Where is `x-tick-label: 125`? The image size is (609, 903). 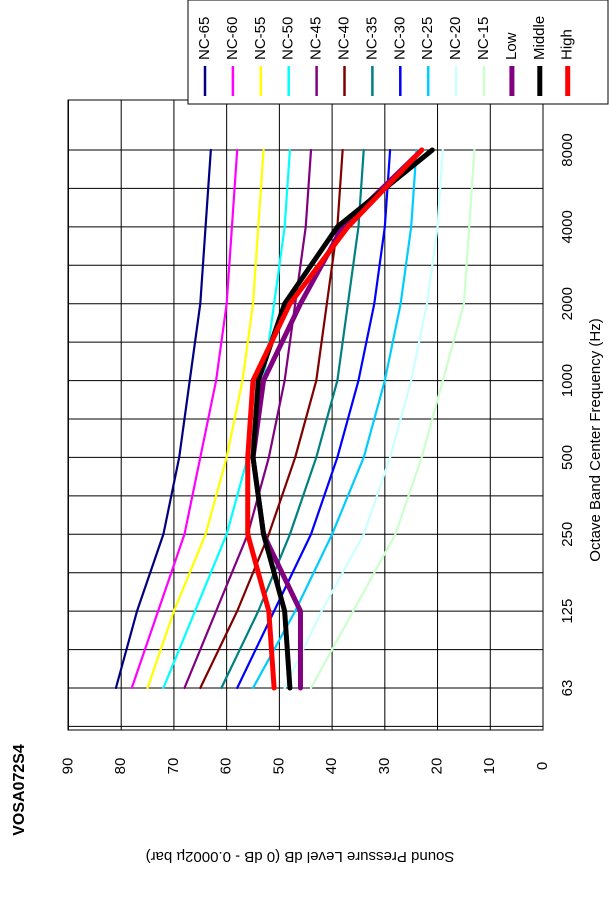
x-tick-label: 125 is located at coordinates (567, 611).